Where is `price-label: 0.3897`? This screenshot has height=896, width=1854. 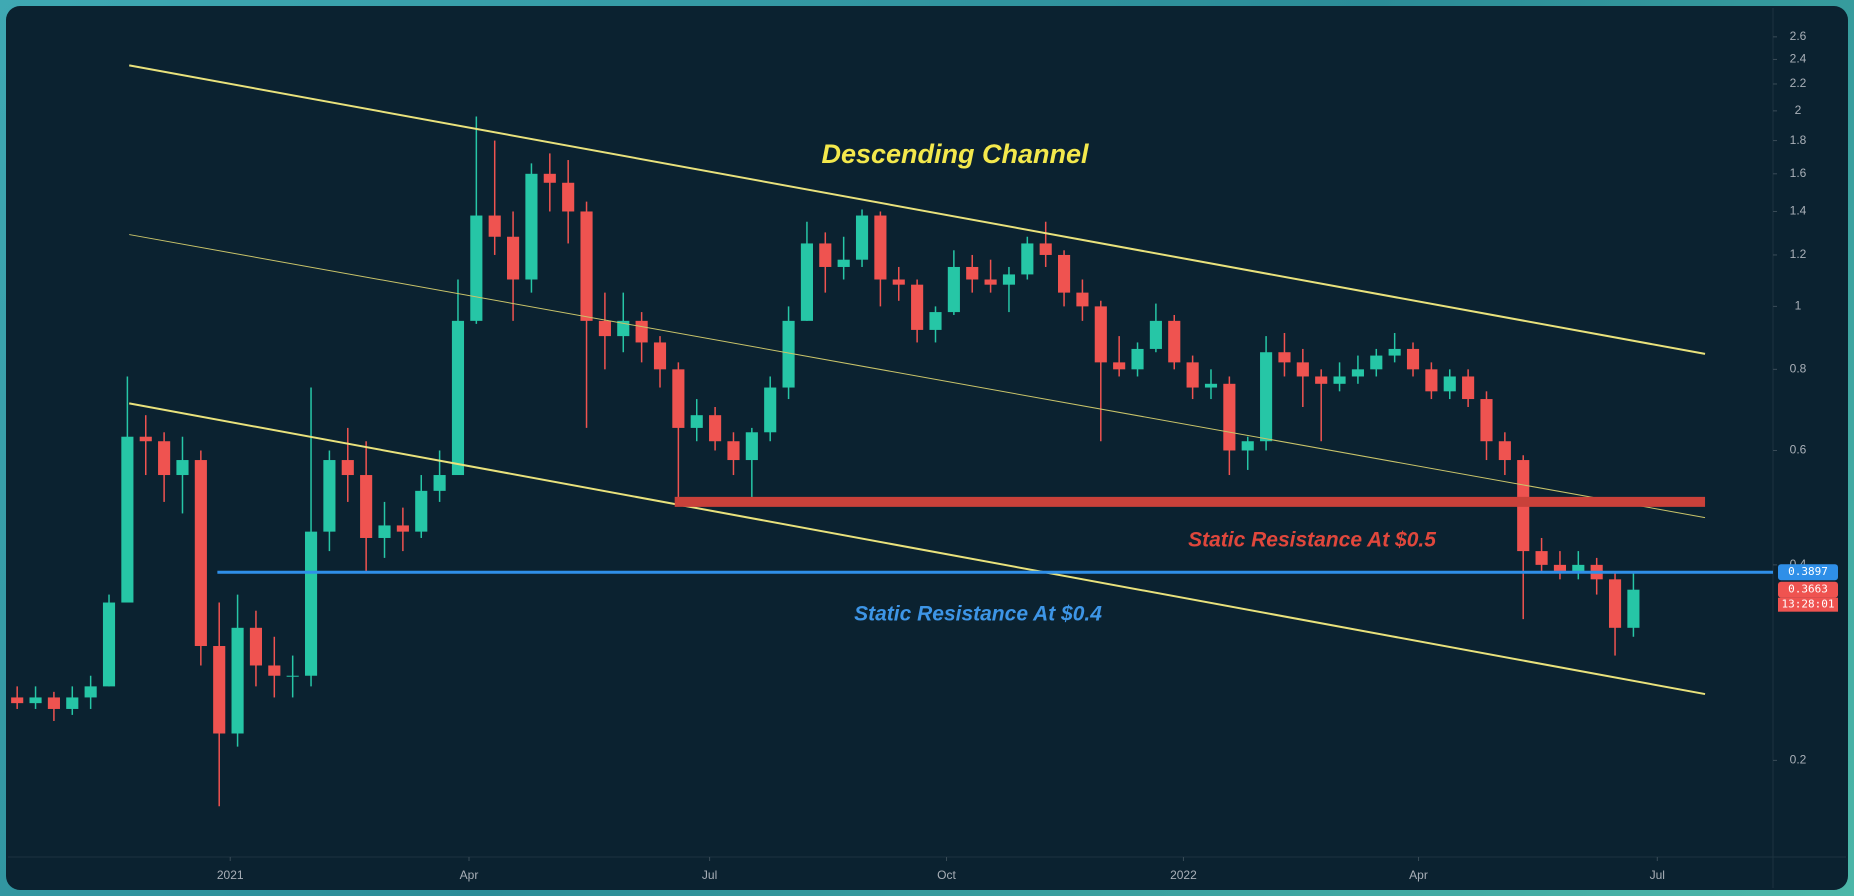
price-label: 0.3897 is located at coordinates (1808, 571).